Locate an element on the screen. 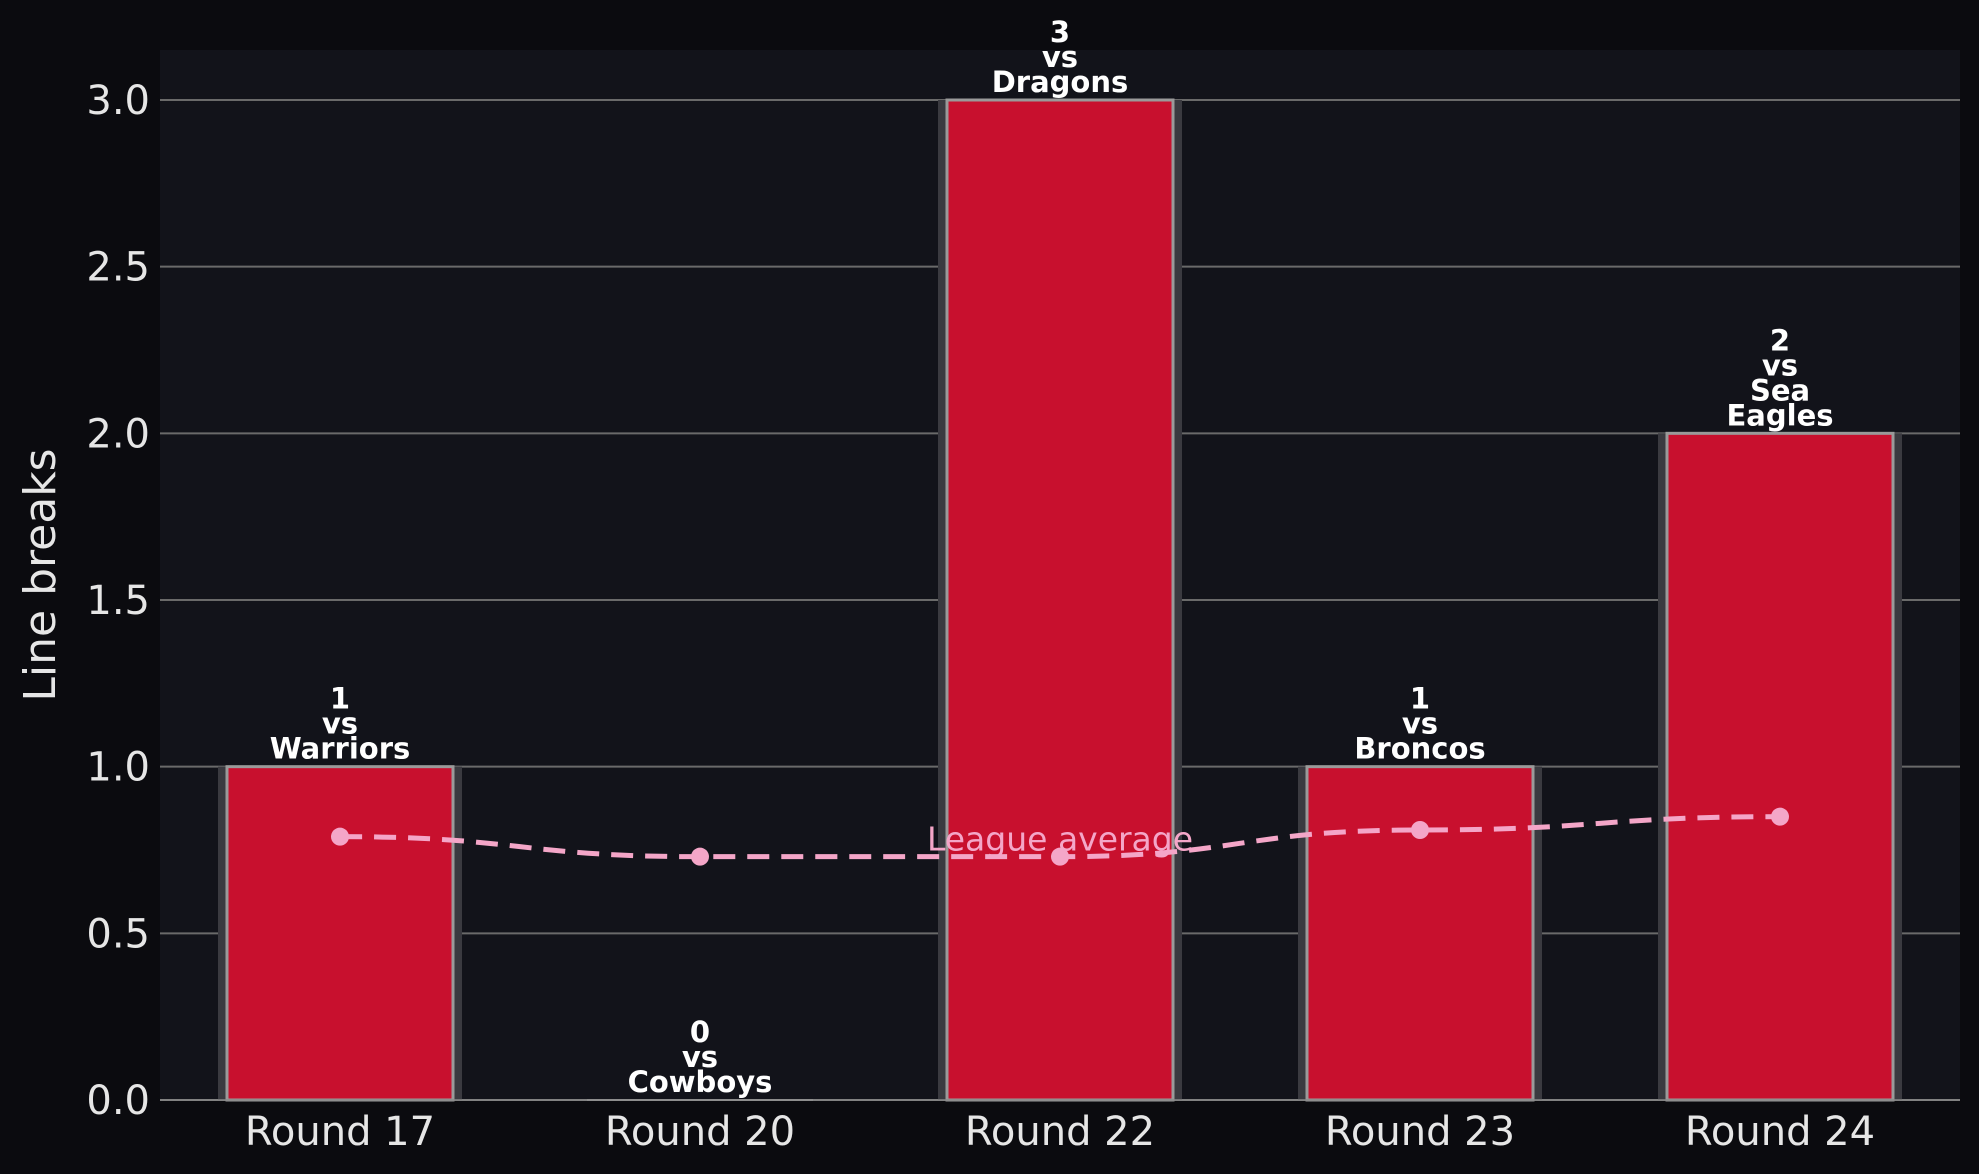 Image resolution: width=1979 pixels, height=1174 pixels. y-tick-label: 3.0 is located at coordinates (118, 101).